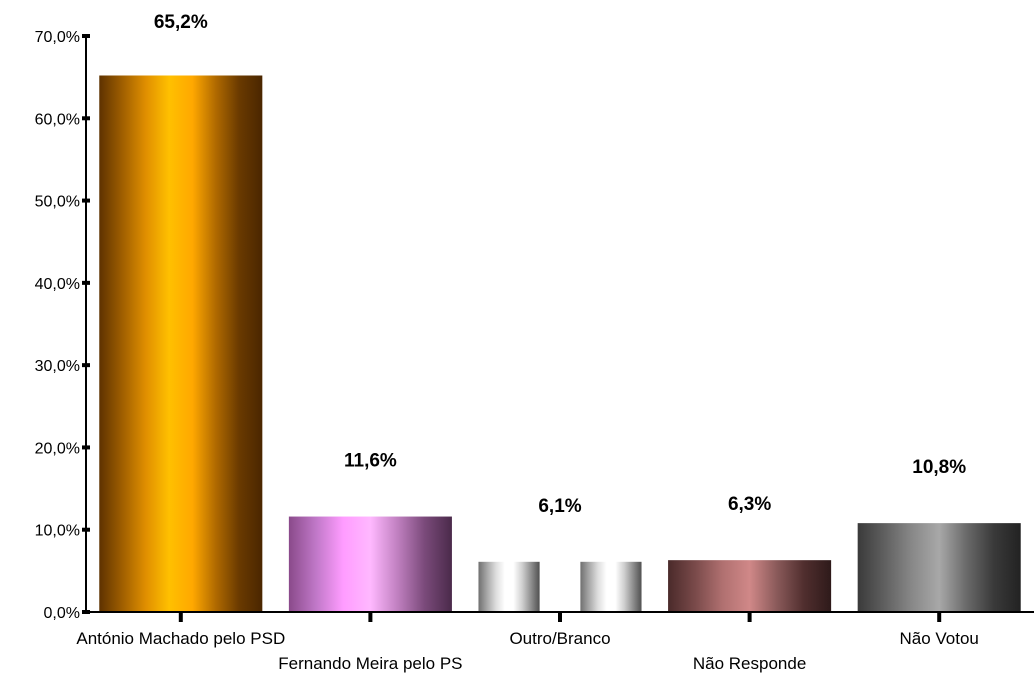  Describe the element at coordinates (749, 504) in the screenshot. I see `data-label: 6,3%` at that location.